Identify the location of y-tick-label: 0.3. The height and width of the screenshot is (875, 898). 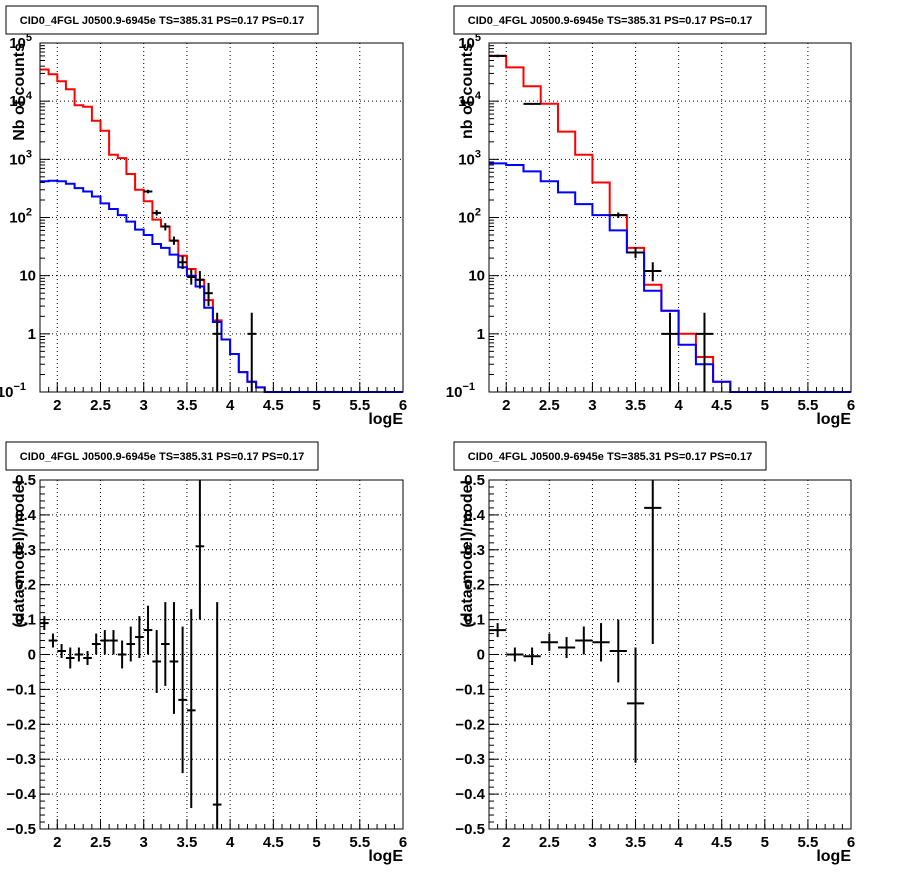
(25, 550).